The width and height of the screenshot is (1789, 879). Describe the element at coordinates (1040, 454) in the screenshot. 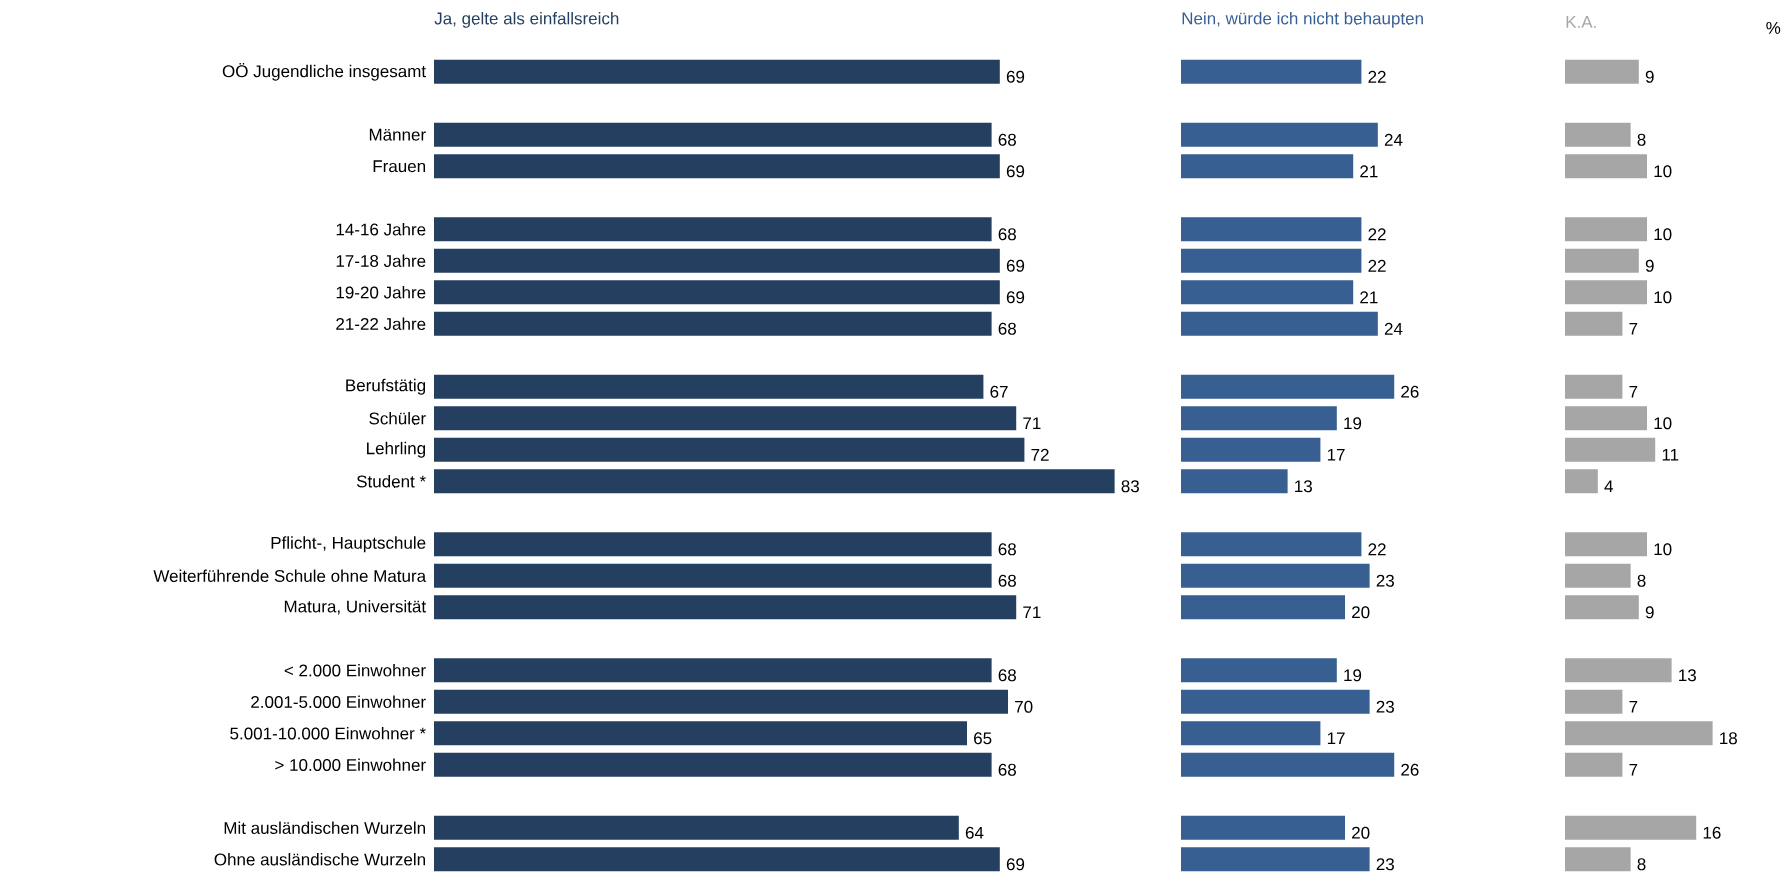

I see `data-label: 72` at that location.